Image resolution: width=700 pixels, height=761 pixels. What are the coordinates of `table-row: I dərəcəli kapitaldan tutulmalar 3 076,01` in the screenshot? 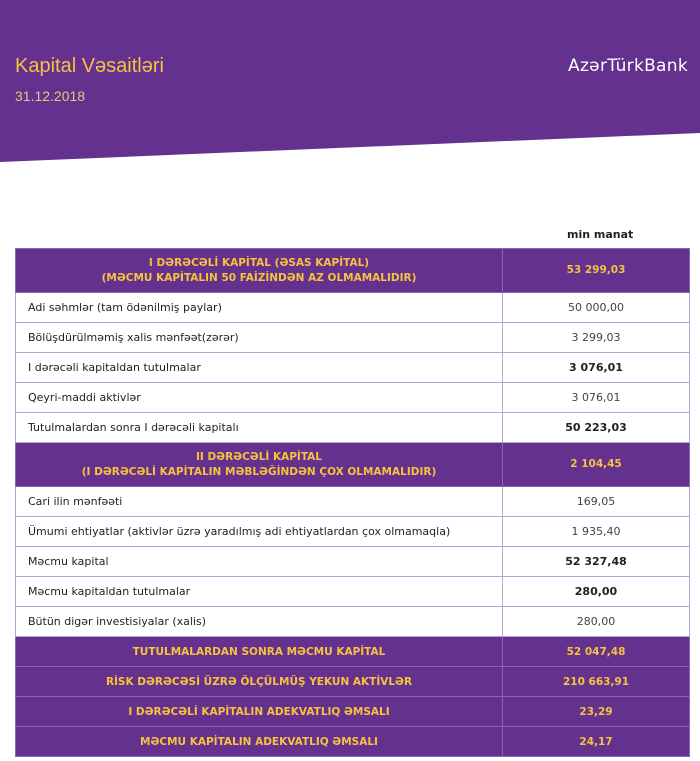 It's located at (352, 367).